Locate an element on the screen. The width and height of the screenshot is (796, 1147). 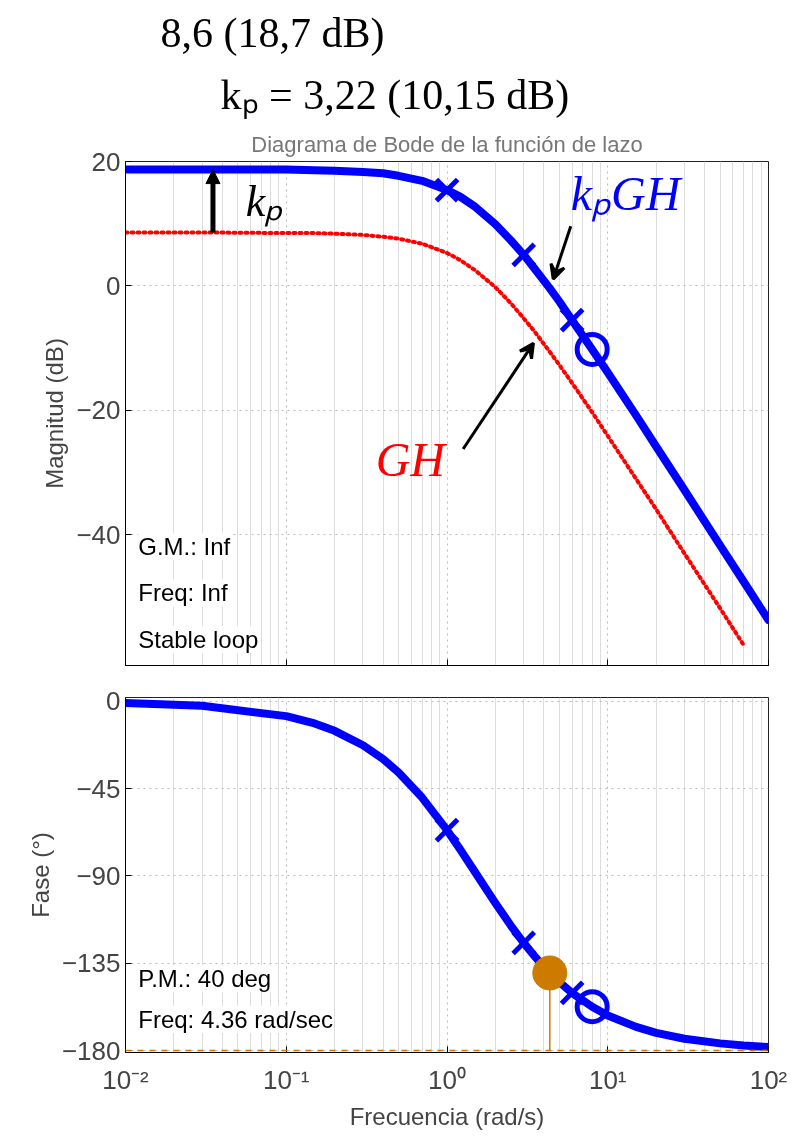
x-tick-label: 10⁻¹ is located at coordinates (286, 1079).